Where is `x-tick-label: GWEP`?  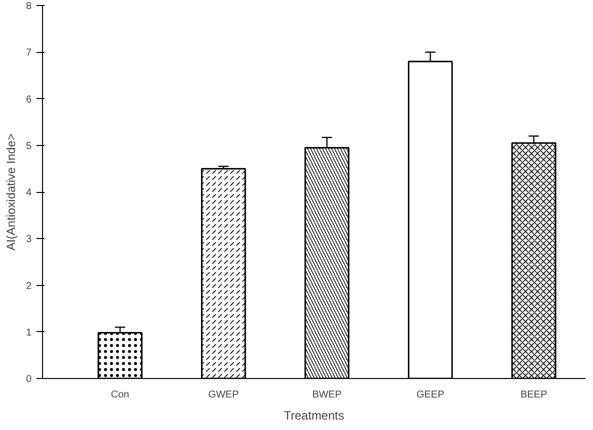
x-tick-label: GWEP is located at coordinates (224, 395).